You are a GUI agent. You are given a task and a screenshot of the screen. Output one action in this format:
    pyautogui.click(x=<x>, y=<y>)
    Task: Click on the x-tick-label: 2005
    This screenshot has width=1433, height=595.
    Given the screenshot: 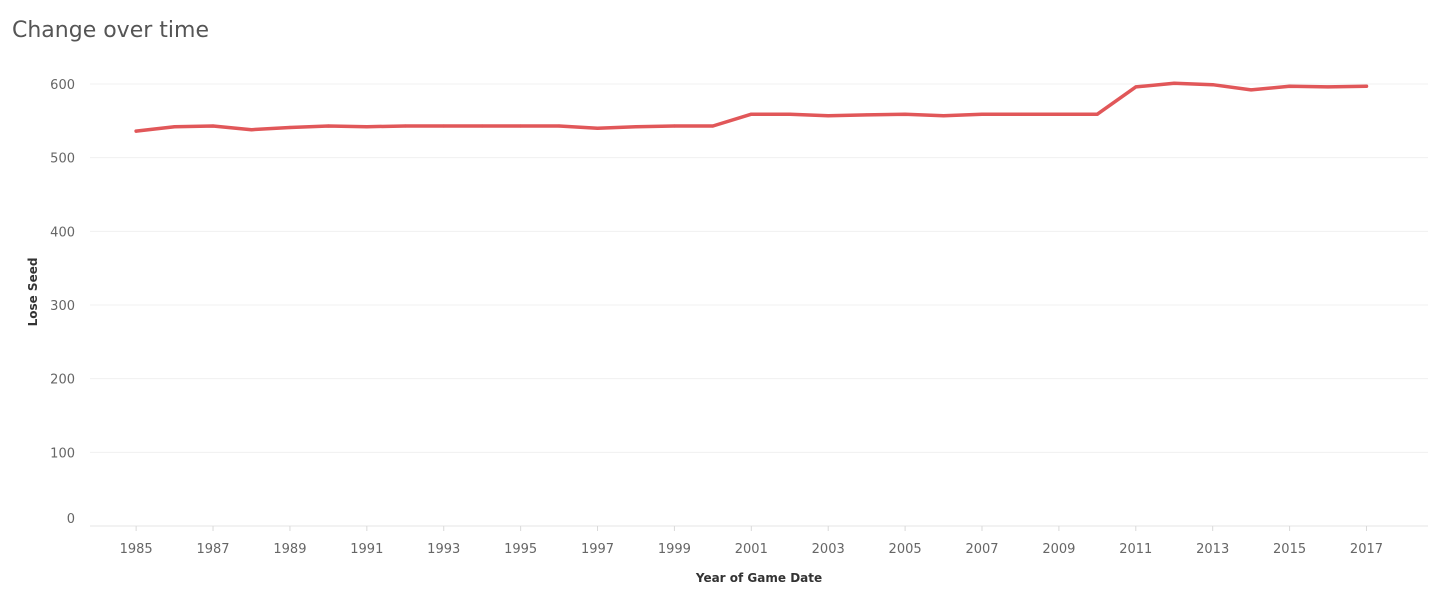 What is the action you would take?
    pyautogui.click(x=905, y=549)
    